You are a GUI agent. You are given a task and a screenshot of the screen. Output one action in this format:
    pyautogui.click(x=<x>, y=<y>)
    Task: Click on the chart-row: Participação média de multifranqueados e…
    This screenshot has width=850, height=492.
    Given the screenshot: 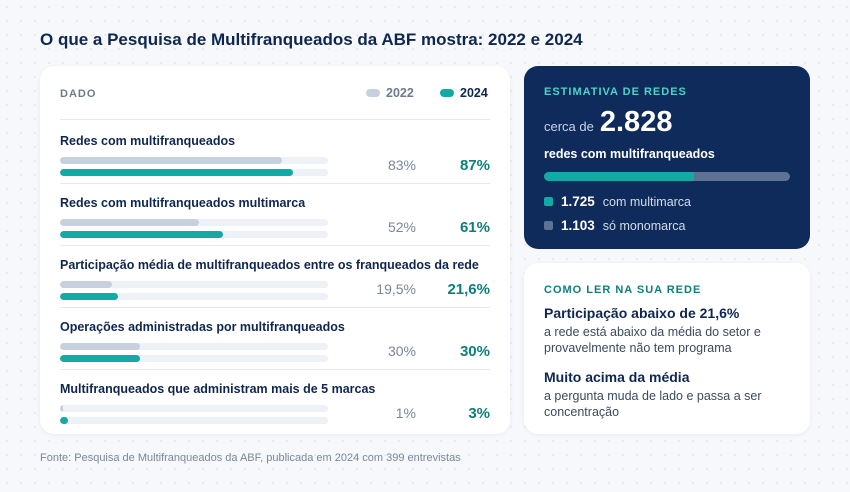 What is the action you would take?
    pyautogui.click(x=275, y=277)
    